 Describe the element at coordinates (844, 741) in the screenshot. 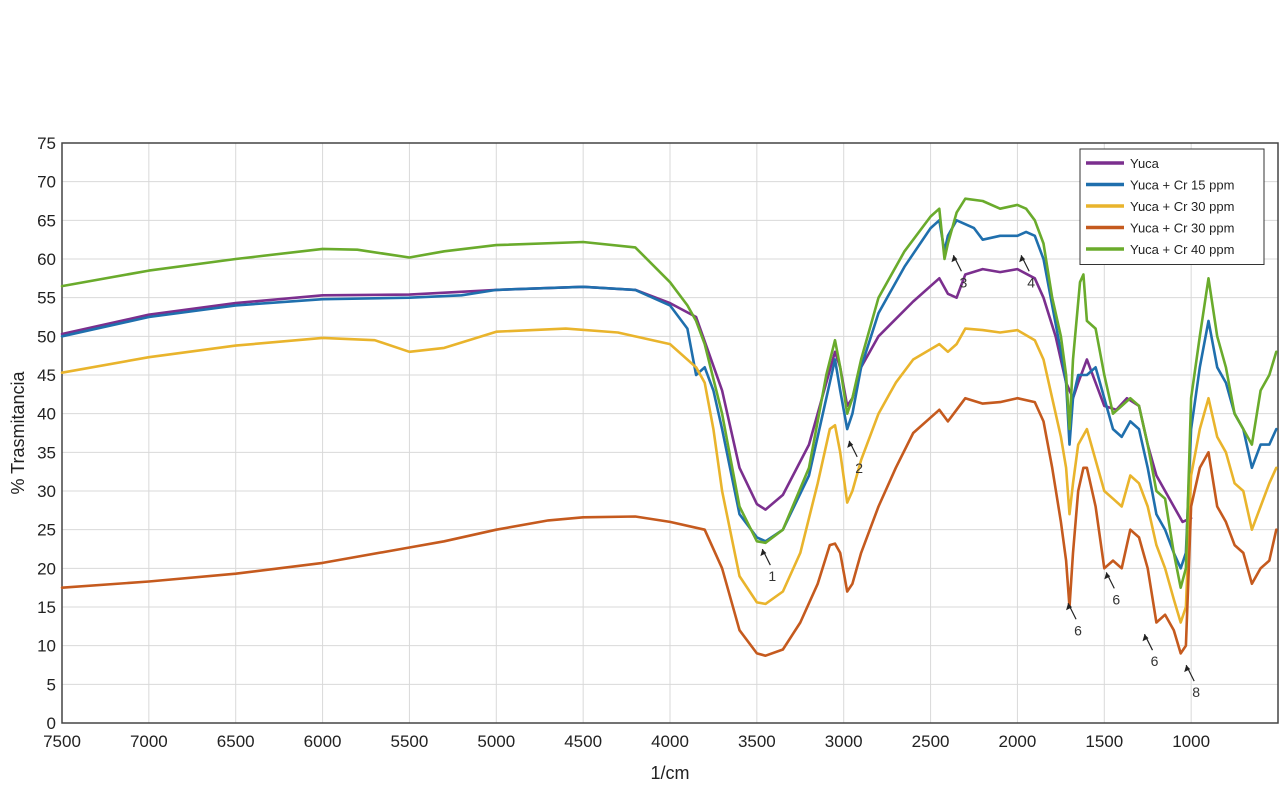

I see `x-tick-label: 3000` at that location.